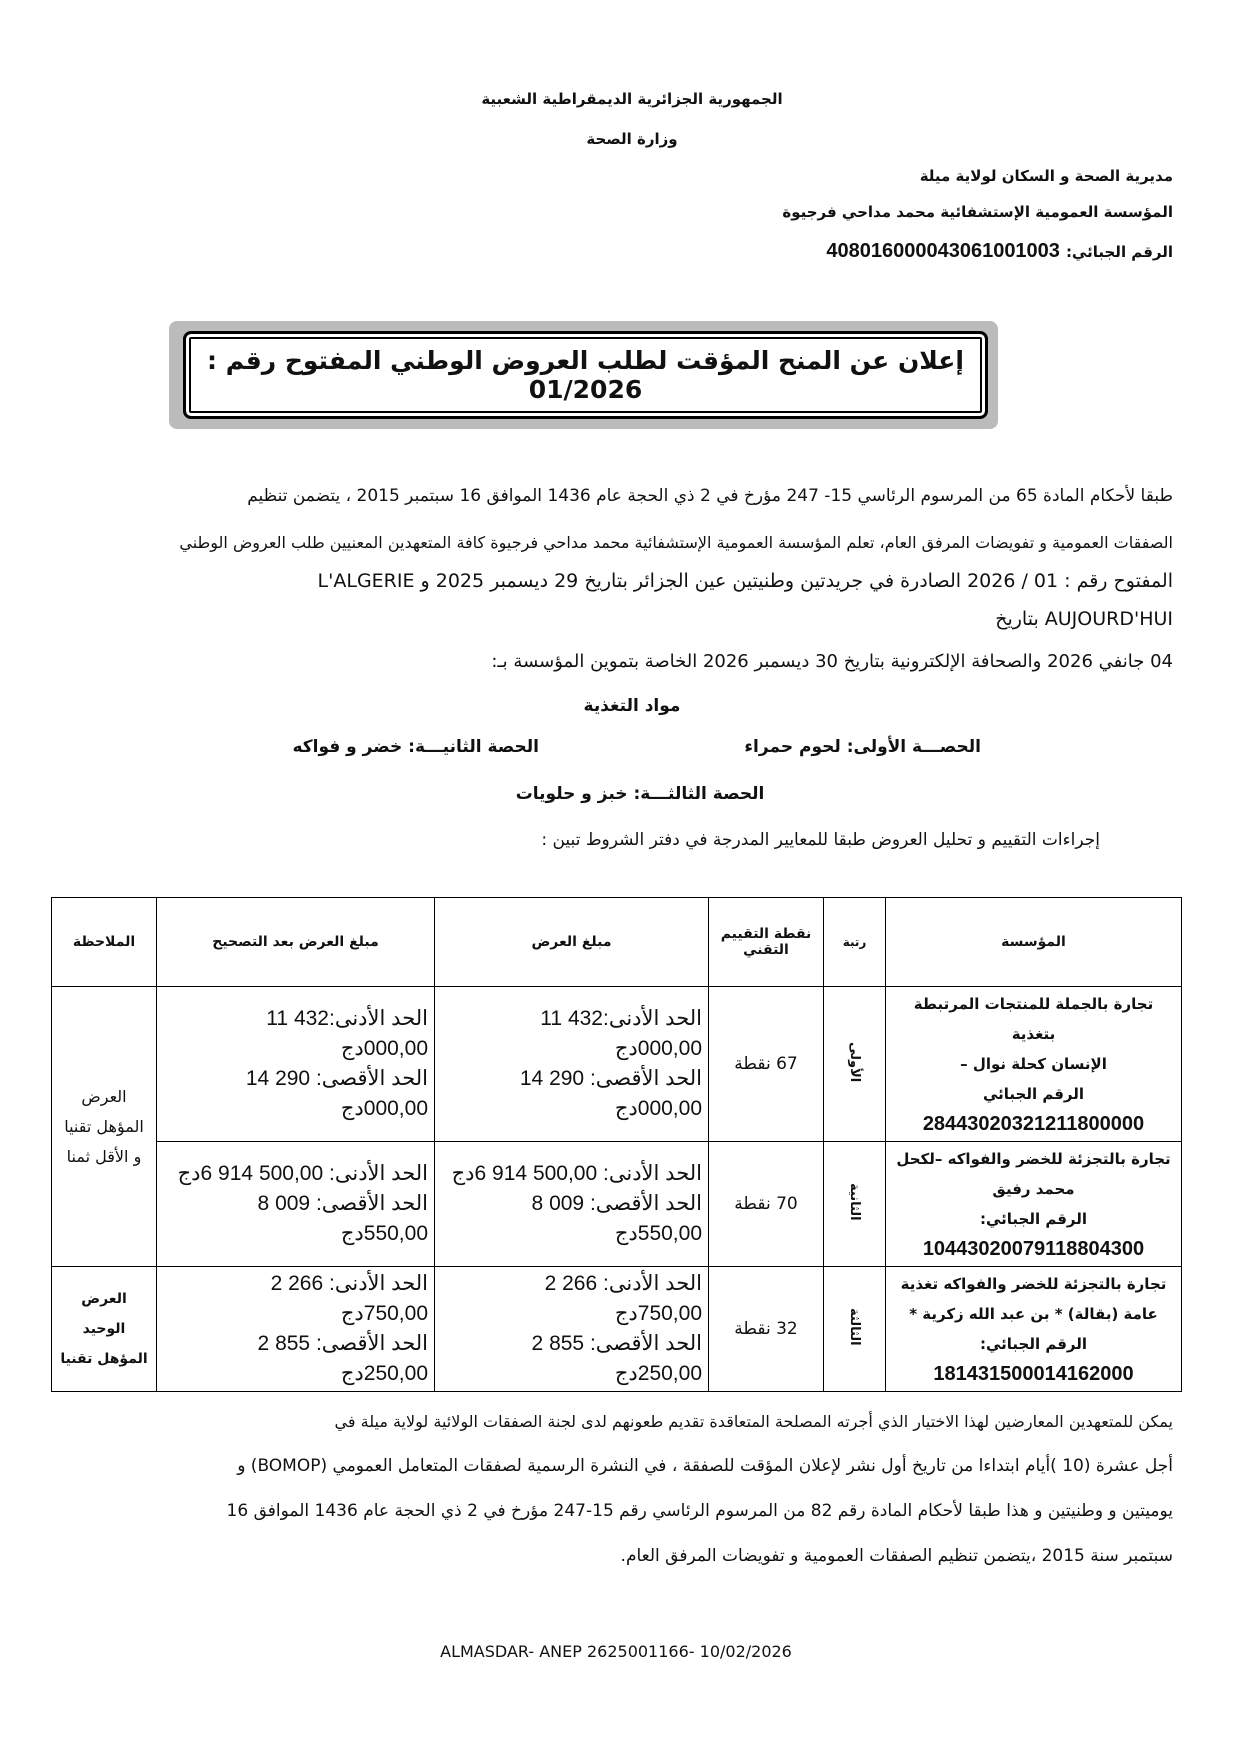 Image resolution: width=1241 pixels, height=1754 pixels. I want to click on institution-name-line: الإنسان كحلة نوال –, so click(1033, 1064).